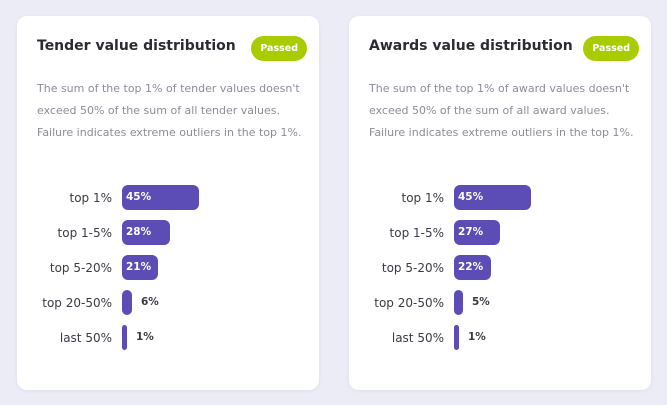 The height and width of the screenshot is (405, 667). Describe the element at coordinates (136, 46) in the screenshot. I see `card-title: Tender value distribution` at that location.